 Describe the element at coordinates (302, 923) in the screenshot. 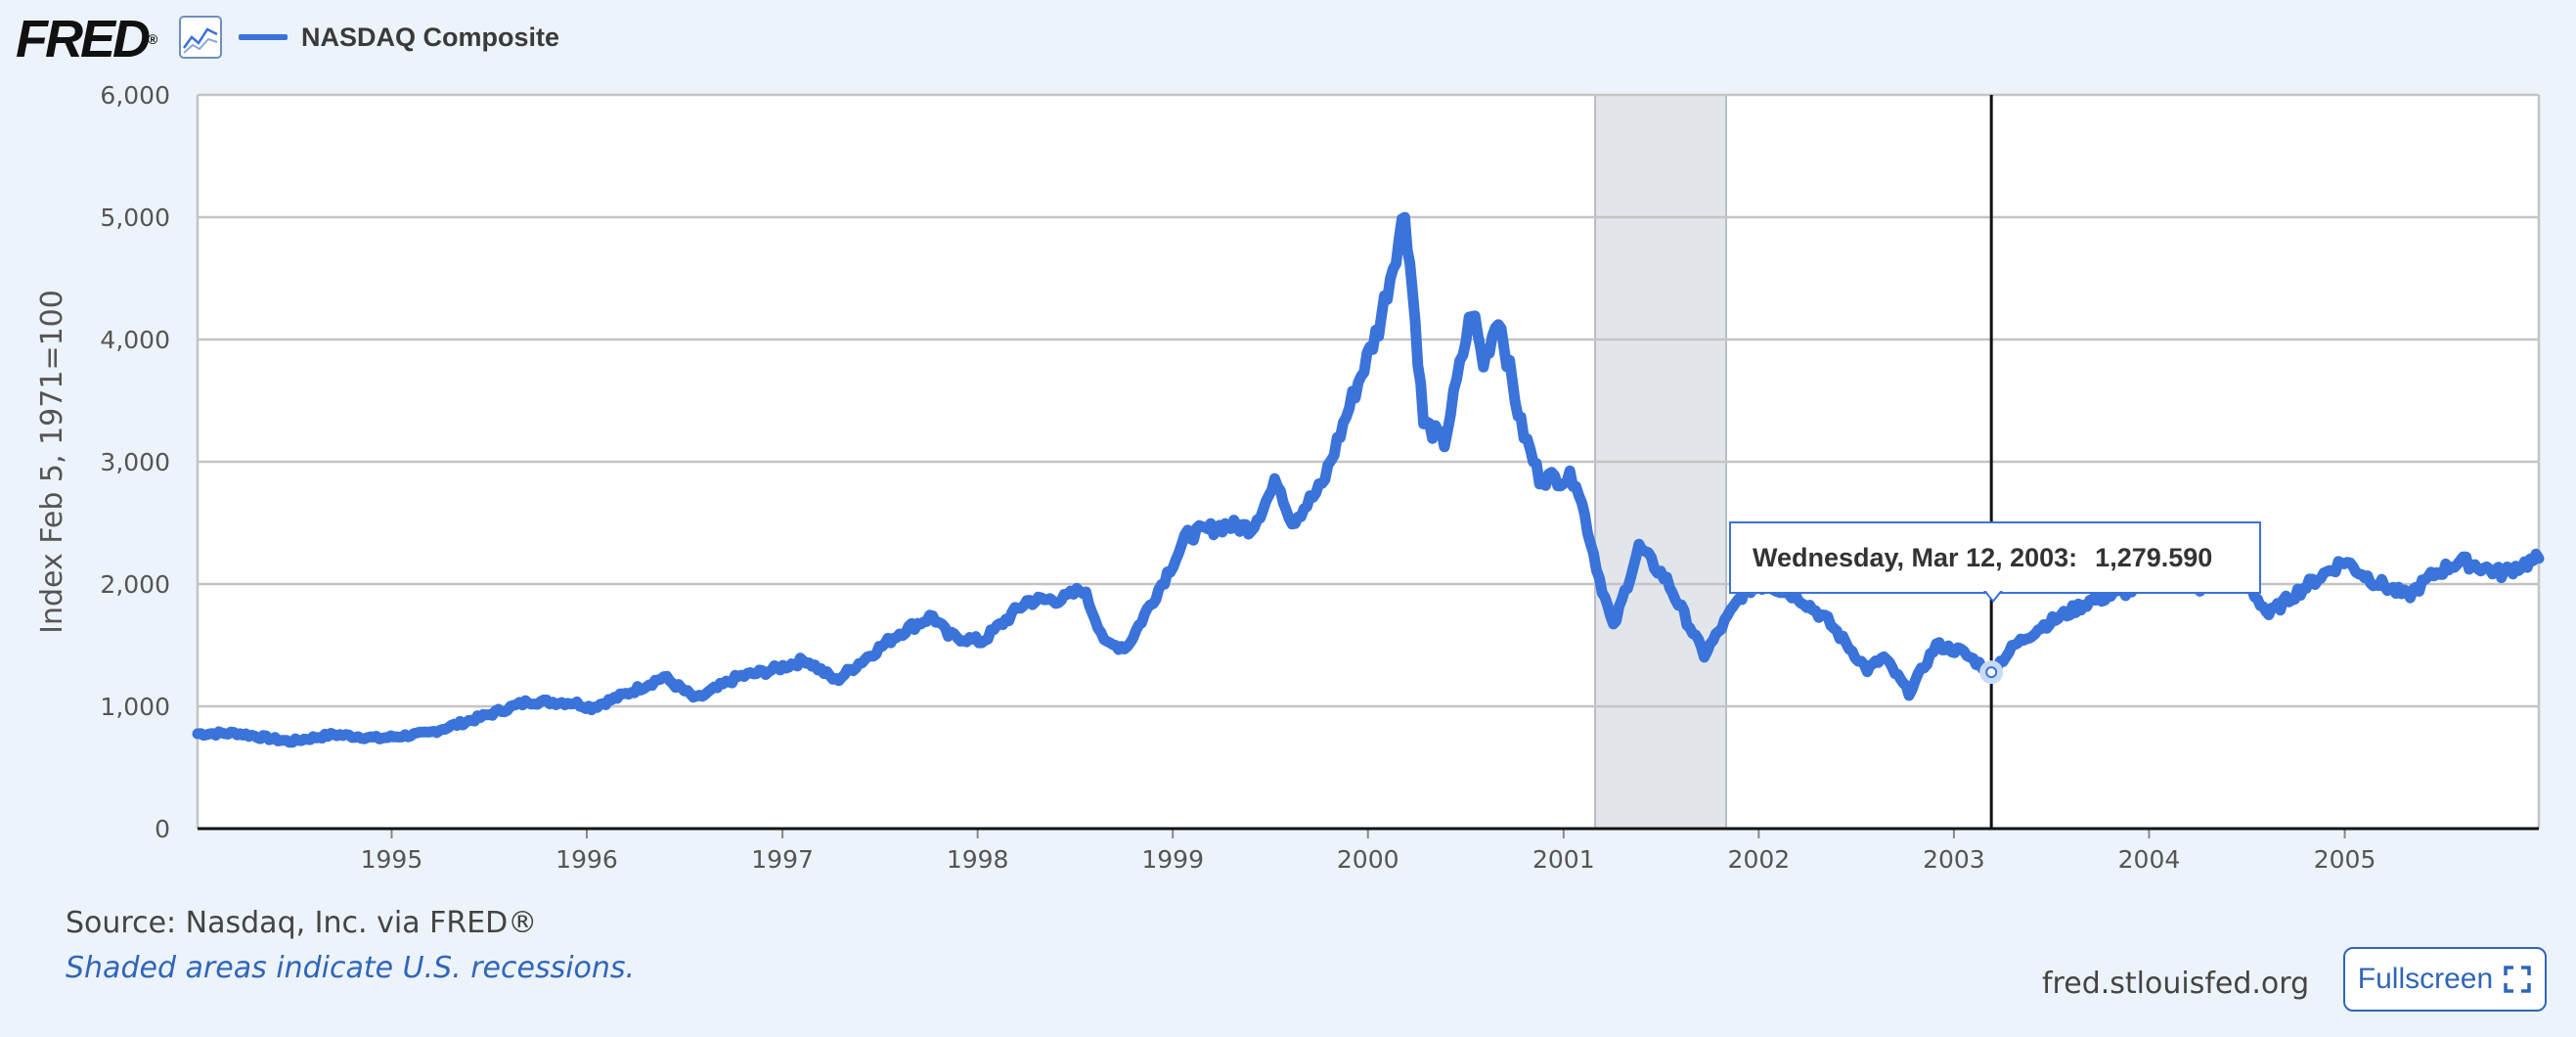

I see `source-note: Source: Nasdaq, Inc. via FRED®` at that location.